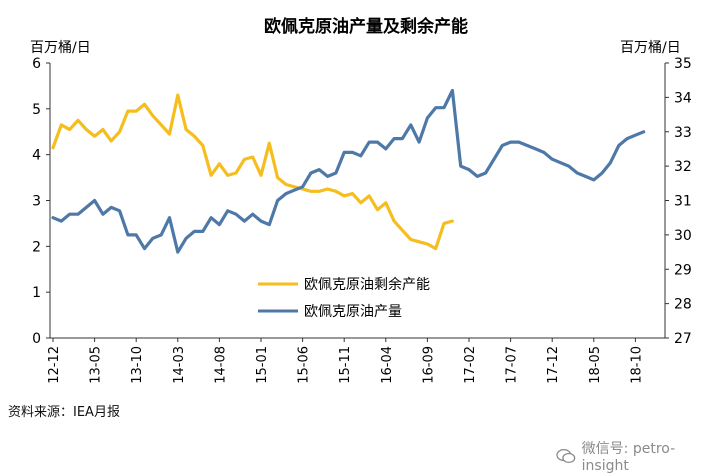 This screenshot has height=475, width=720. Describe the element at coordinates (36, 156) in the screenshot. I see `left-tick-label: 4` at that location.